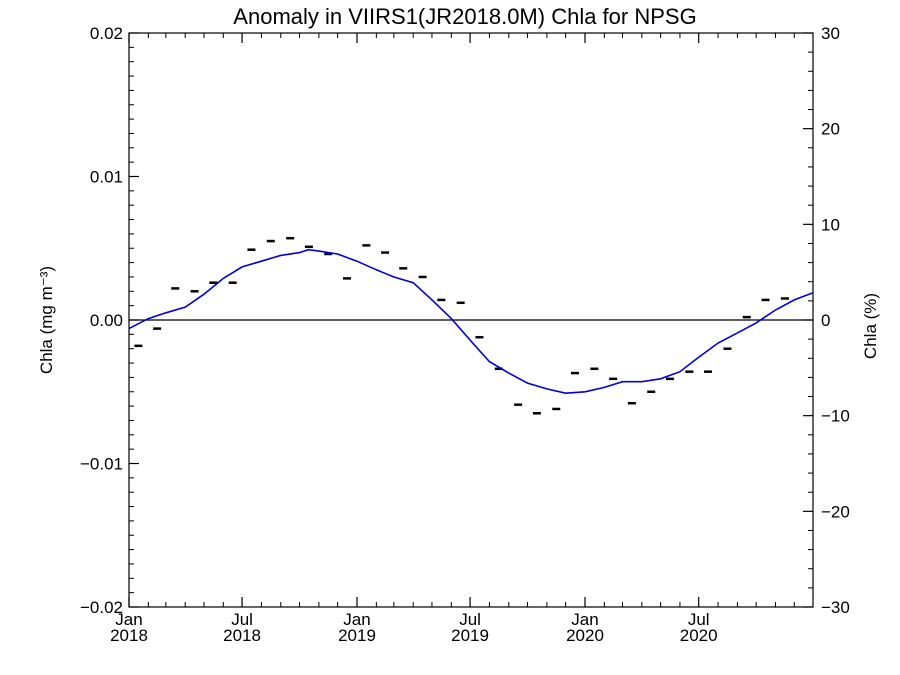 The height and width of the screenshot is (675, 900). I want to click on right-tick-label: −20, so click(835, 511).